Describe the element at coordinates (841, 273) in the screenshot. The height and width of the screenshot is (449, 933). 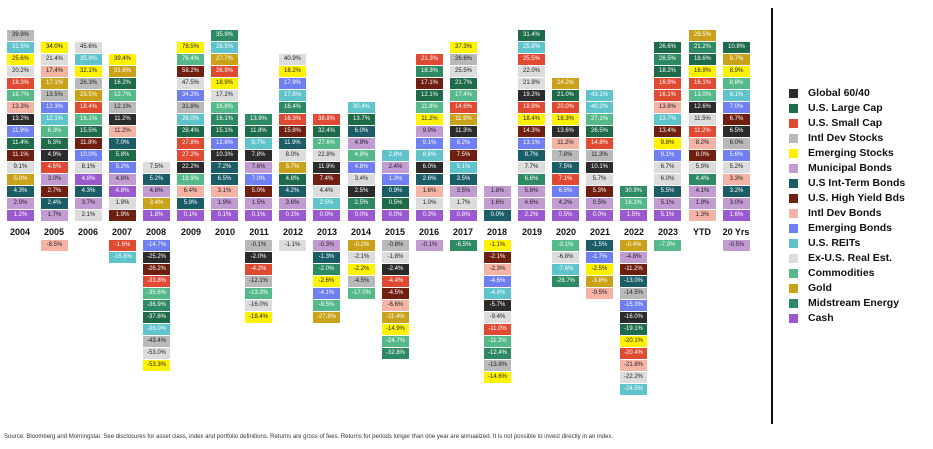
I see `legend-label: Commodities` at that location.